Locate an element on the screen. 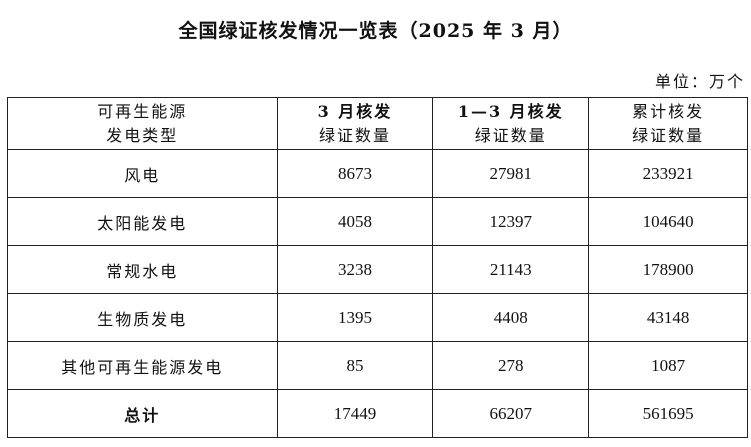  cell-march: 85 is located at coordinates (355, 365).